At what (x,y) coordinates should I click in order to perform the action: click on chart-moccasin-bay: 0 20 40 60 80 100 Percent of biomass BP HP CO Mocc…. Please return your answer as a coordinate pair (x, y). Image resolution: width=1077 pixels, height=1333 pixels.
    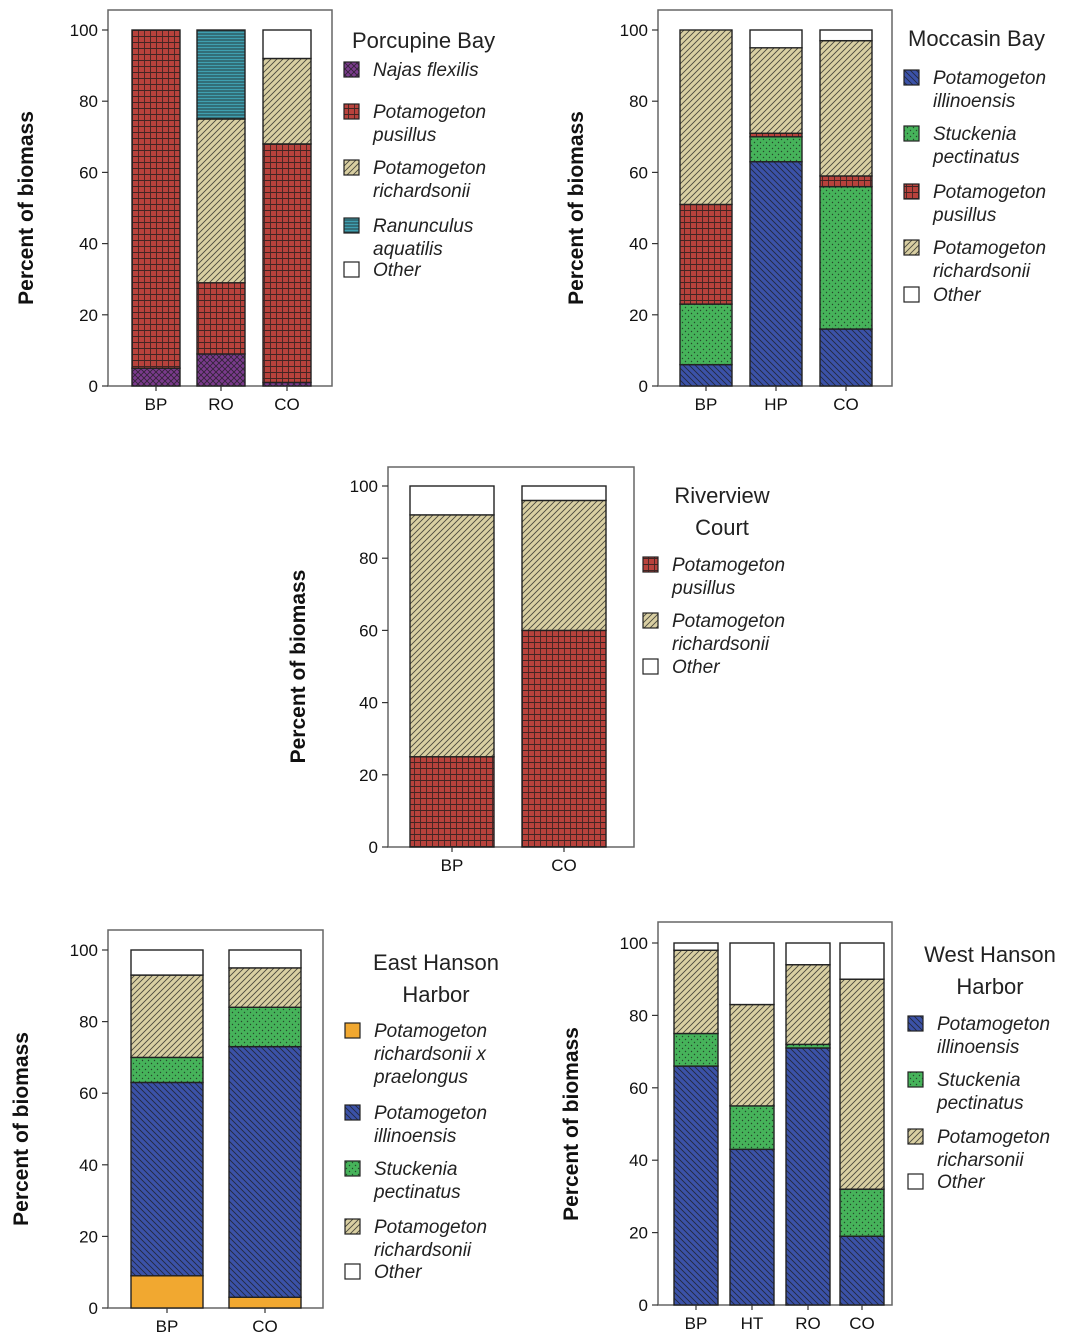
    Looking at the image, I should click on (805, 211).